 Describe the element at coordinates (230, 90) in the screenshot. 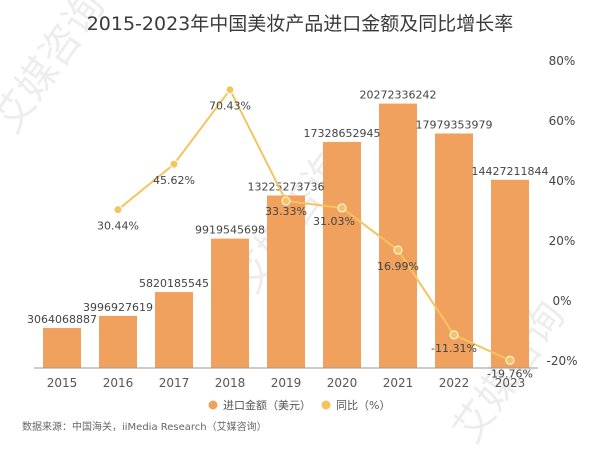

I see `growth-point-2018` at that location.